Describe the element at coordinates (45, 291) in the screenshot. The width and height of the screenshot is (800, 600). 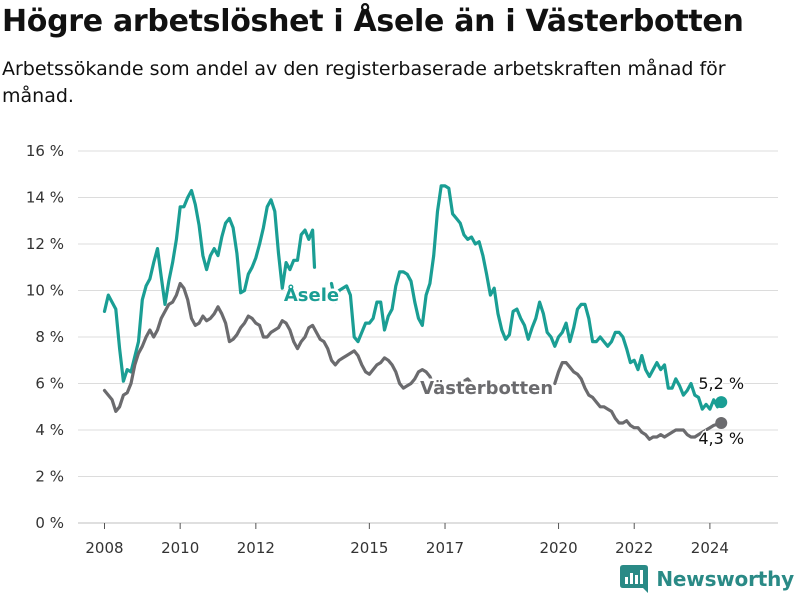
I see `y-tick-label: 10 %` at that location.